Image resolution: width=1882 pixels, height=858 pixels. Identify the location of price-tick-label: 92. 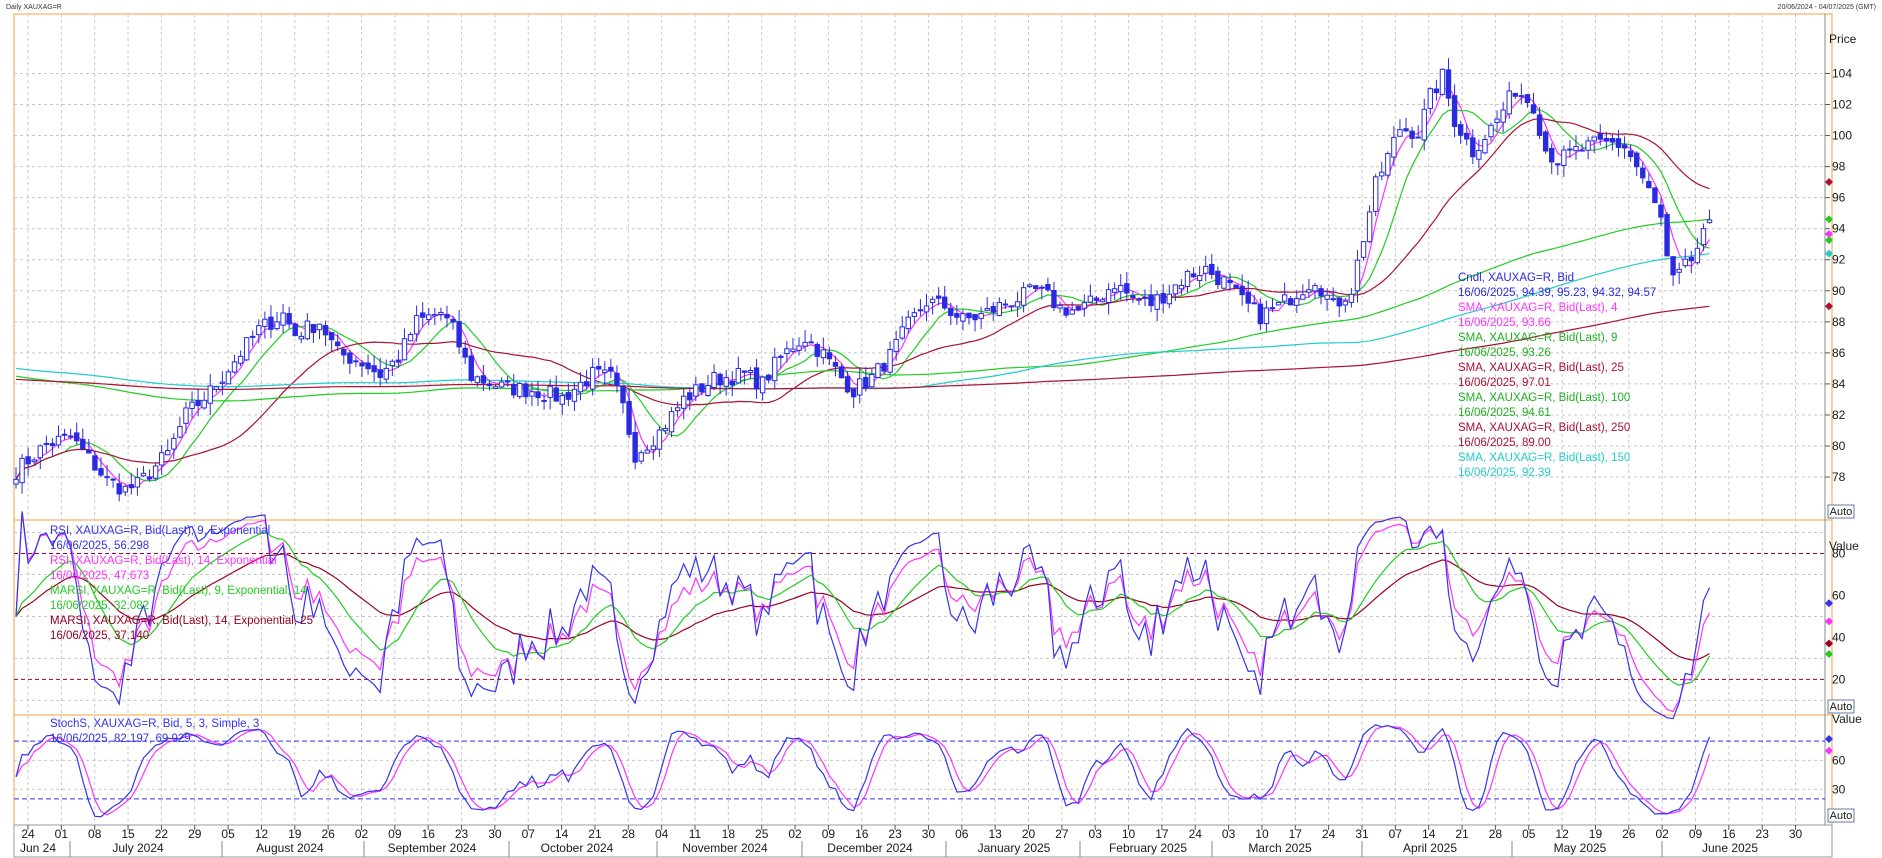
(1839, 260).